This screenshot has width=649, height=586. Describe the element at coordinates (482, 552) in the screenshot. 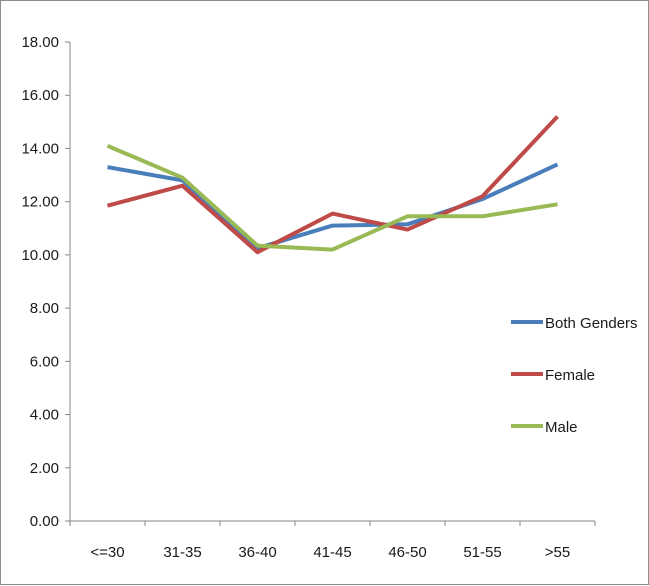

I see `x-tick-label: 51-55` at that location.